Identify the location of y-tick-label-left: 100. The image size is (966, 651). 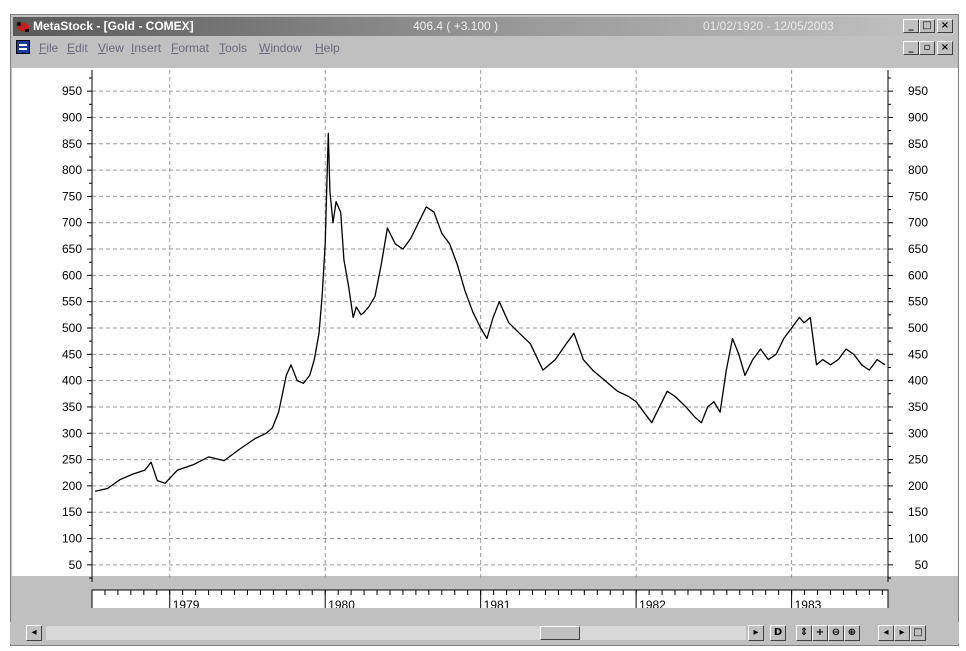
(72, 539).